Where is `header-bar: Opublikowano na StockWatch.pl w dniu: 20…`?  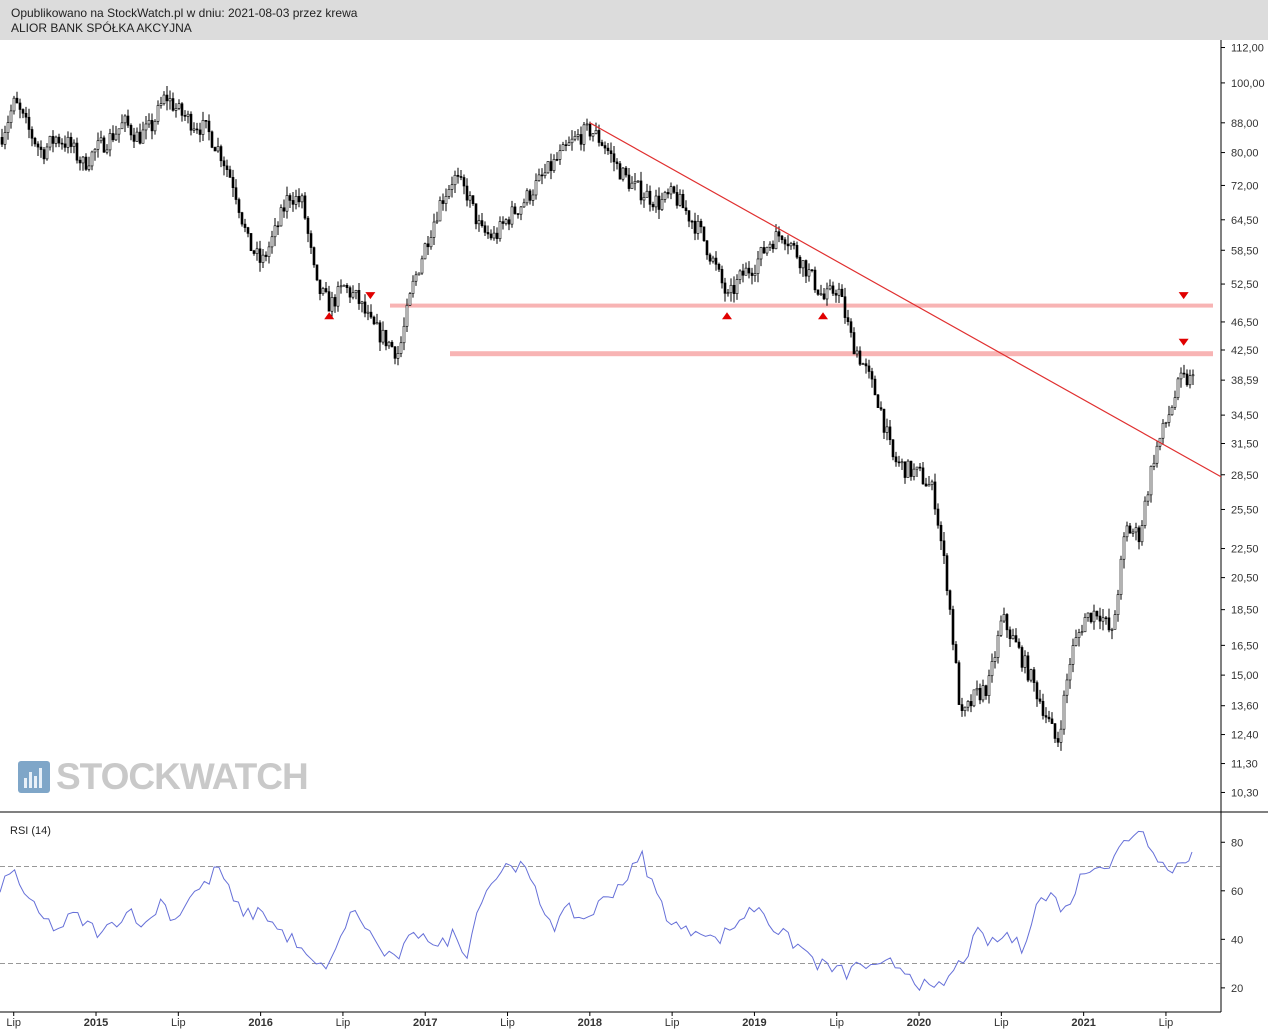 header-bar: Opublikowano na StockWatch.pl w dniu: 20… is located at coordinates (634, 20).